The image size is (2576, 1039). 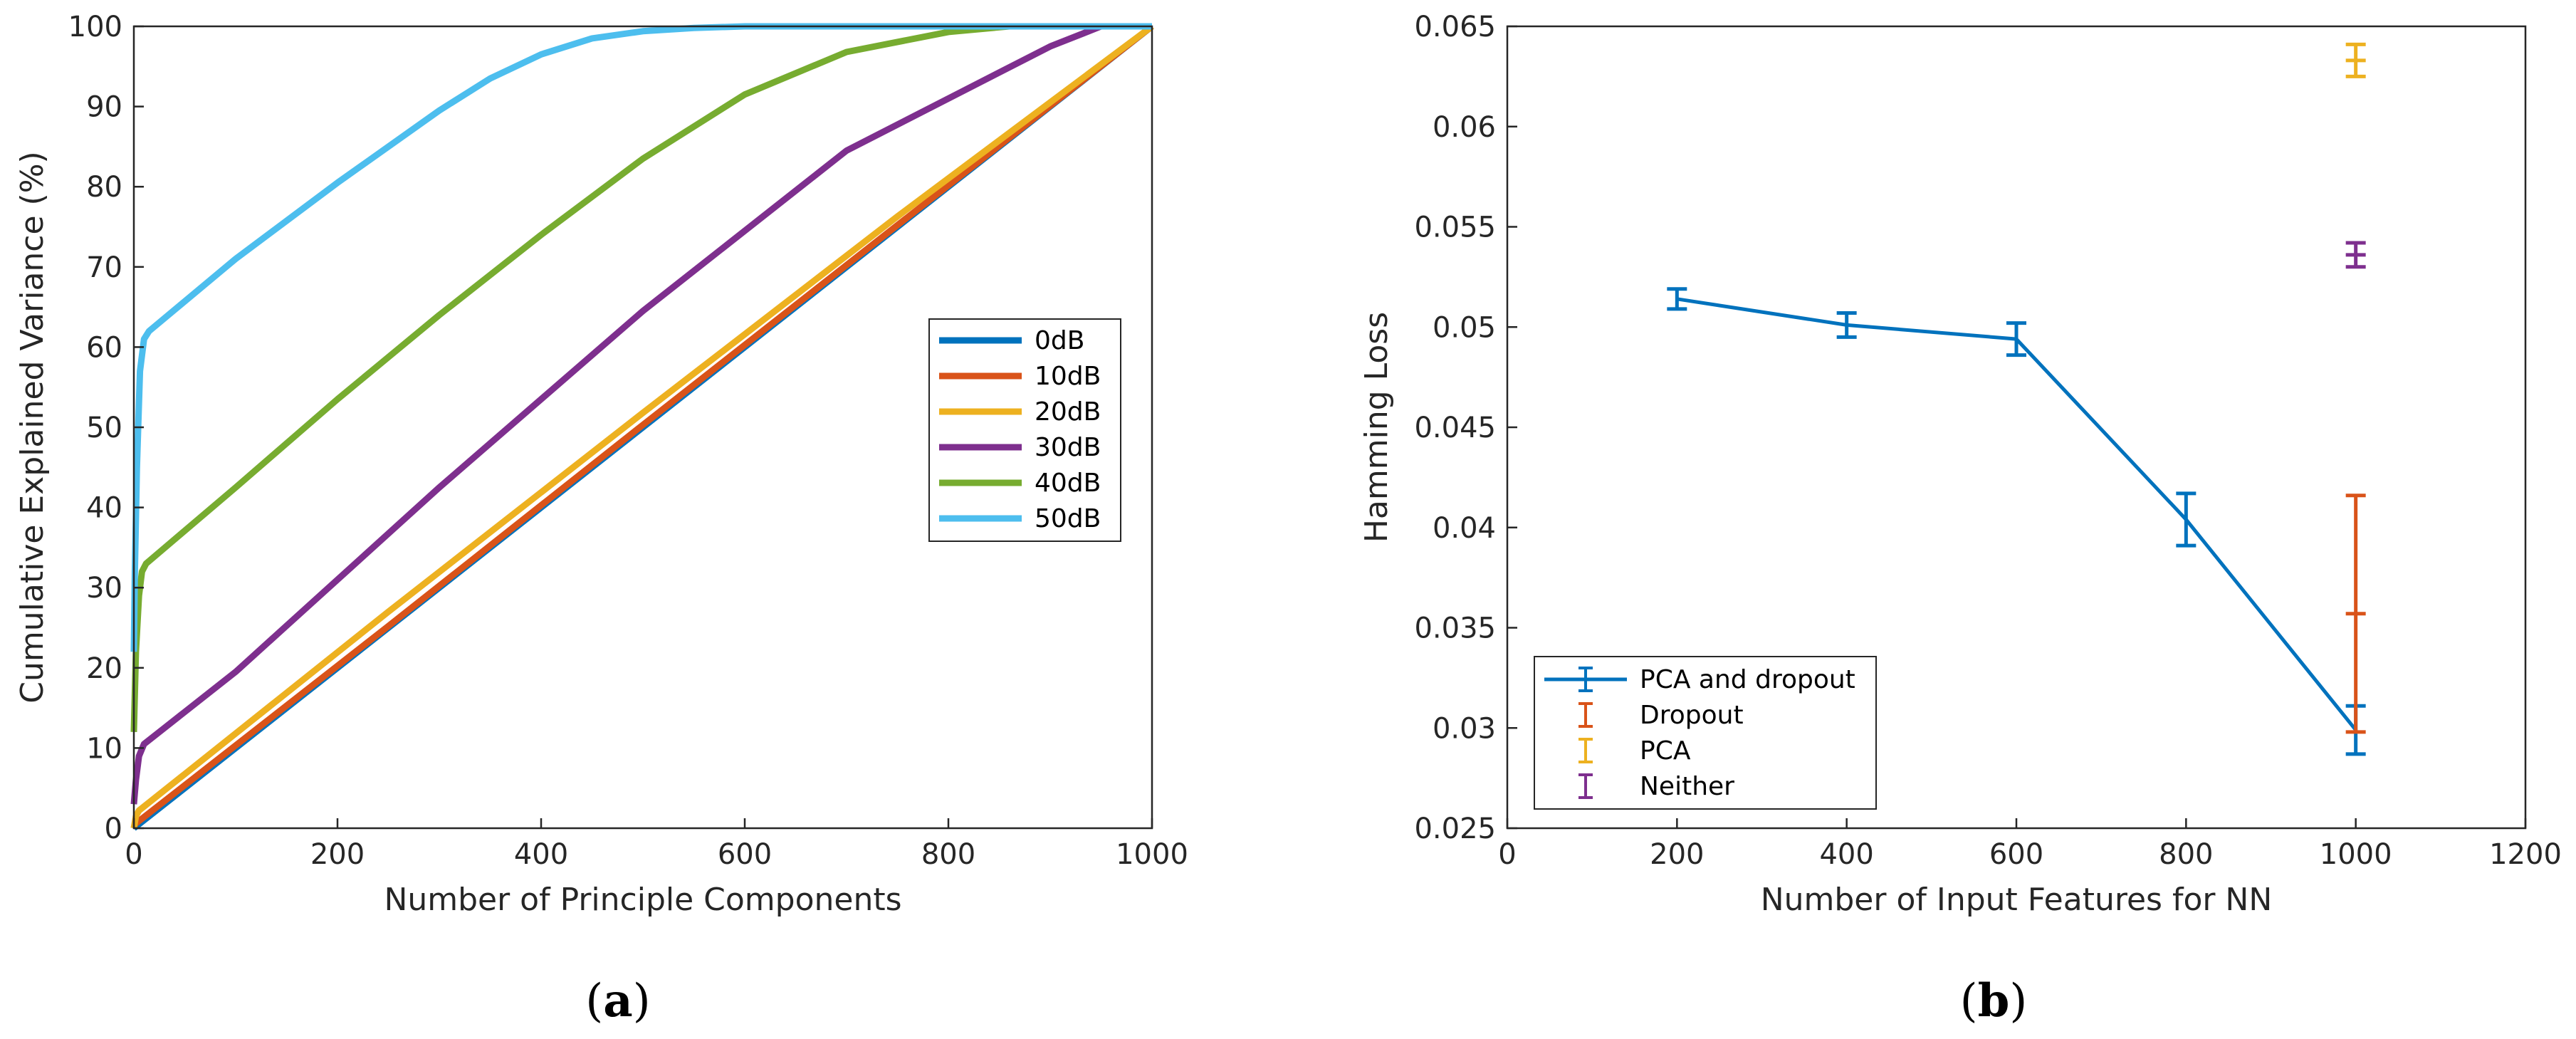 I want to click on panel-a-ytick-label: 50, so click(x=104, y=428).